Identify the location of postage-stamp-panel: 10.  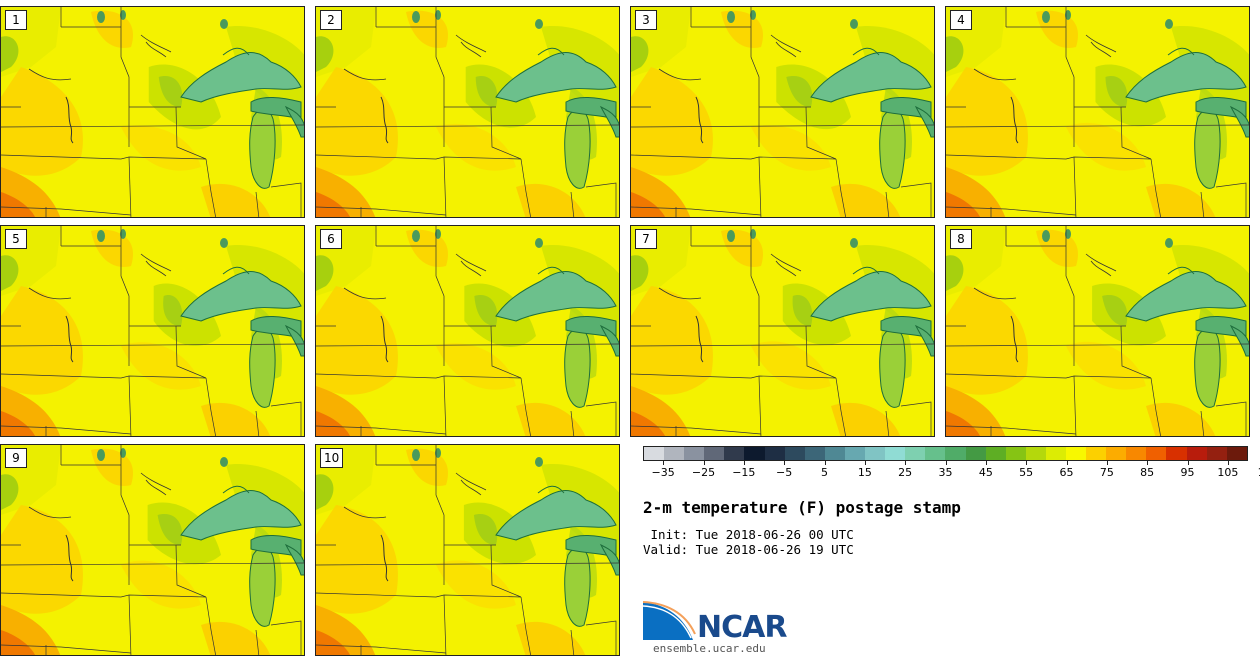
(467, 550).